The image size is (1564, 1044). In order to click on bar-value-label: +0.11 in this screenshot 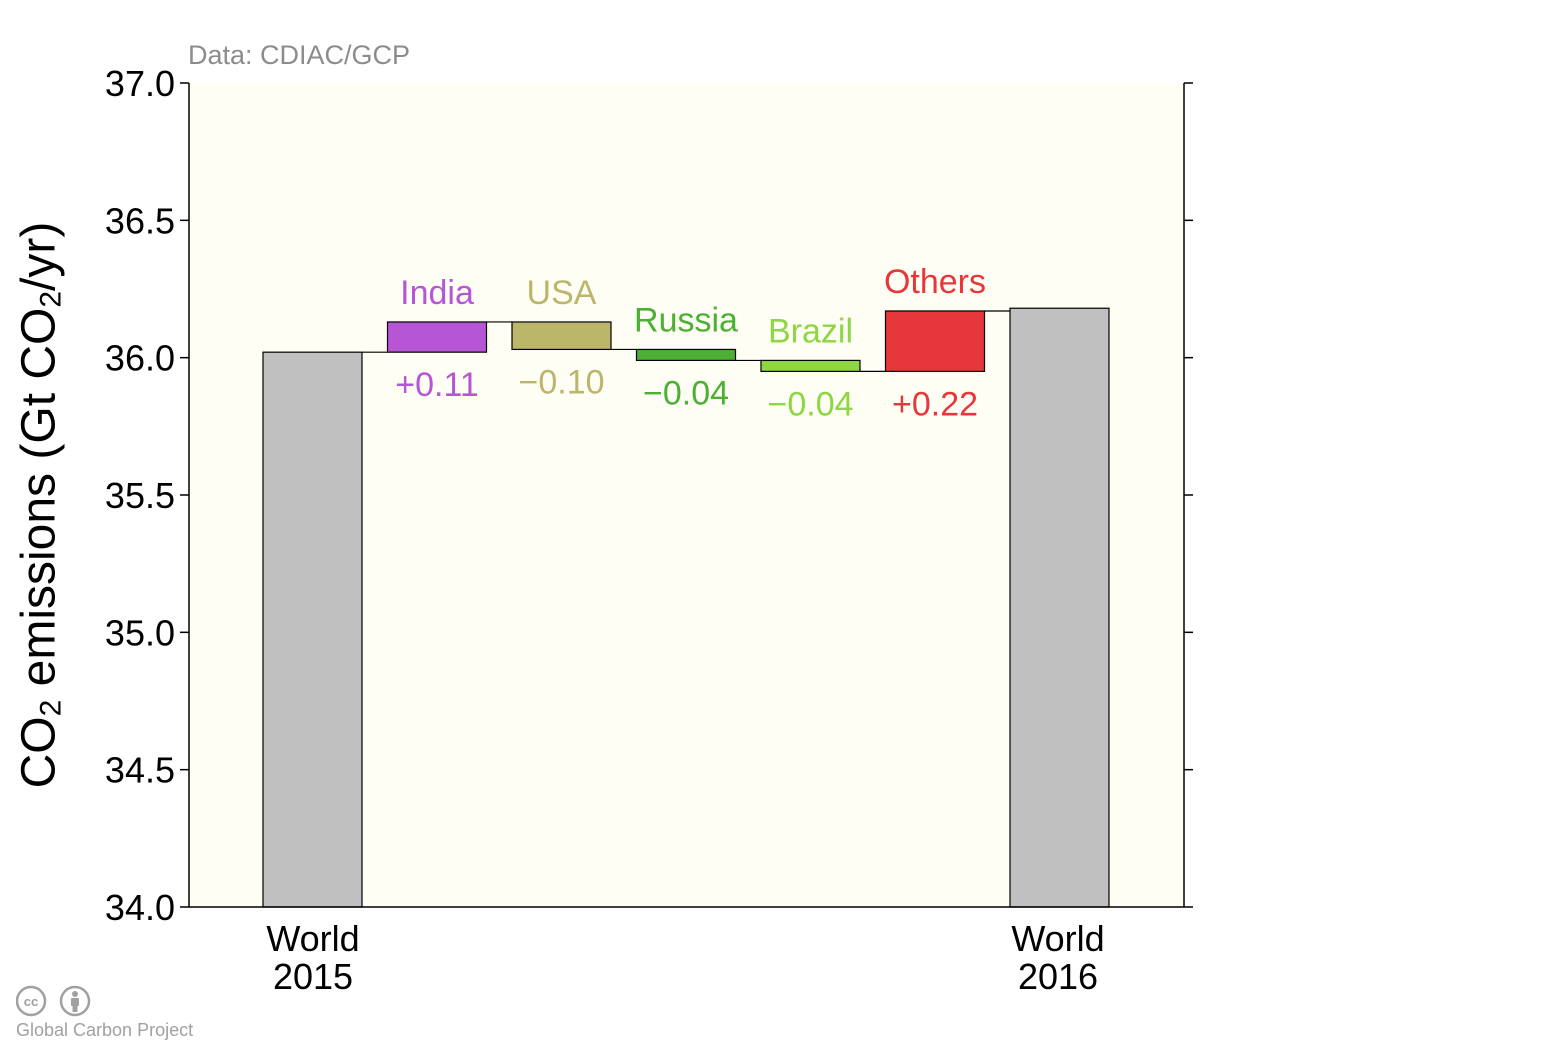, I will do `click(437, 385)`.